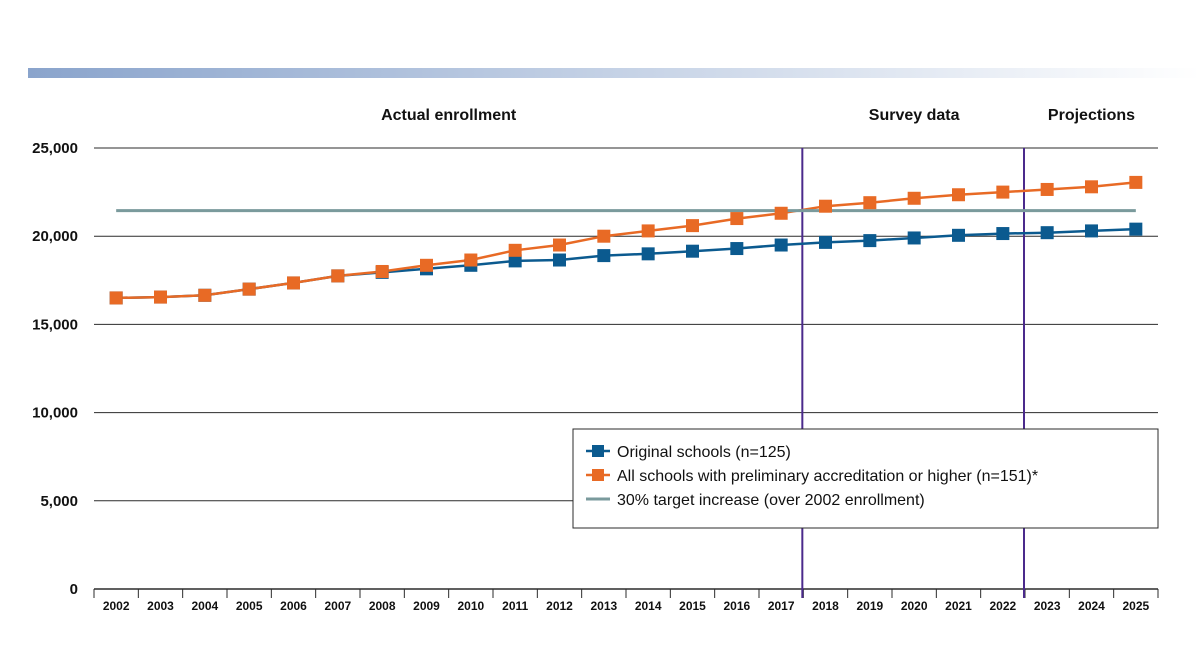 Image resolution: width=1200 pixels, height=667 pixels. What do you see at coordinates (704, 452) in the screenshot?
I see `legend-label: Original schools (n=125)` at bounding box center [704, 452].